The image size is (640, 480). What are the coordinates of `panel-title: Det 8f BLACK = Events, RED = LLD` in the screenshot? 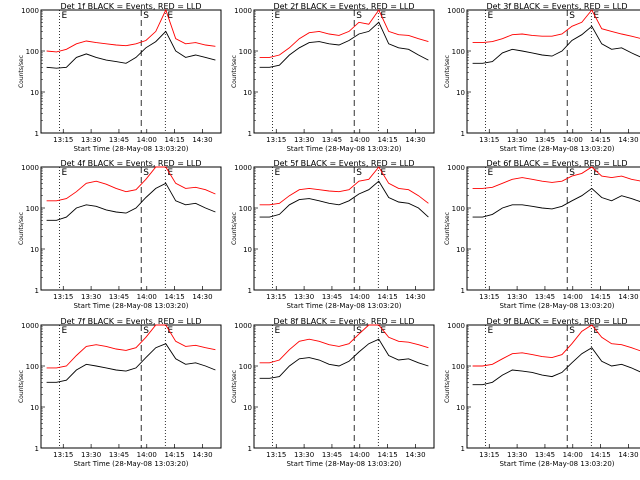 It's located at (343, 321).